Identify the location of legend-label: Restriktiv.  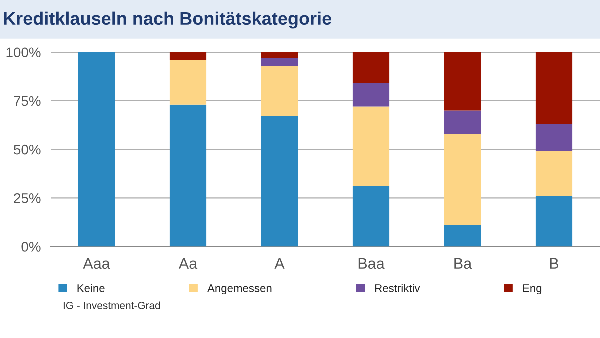
(398, 288).